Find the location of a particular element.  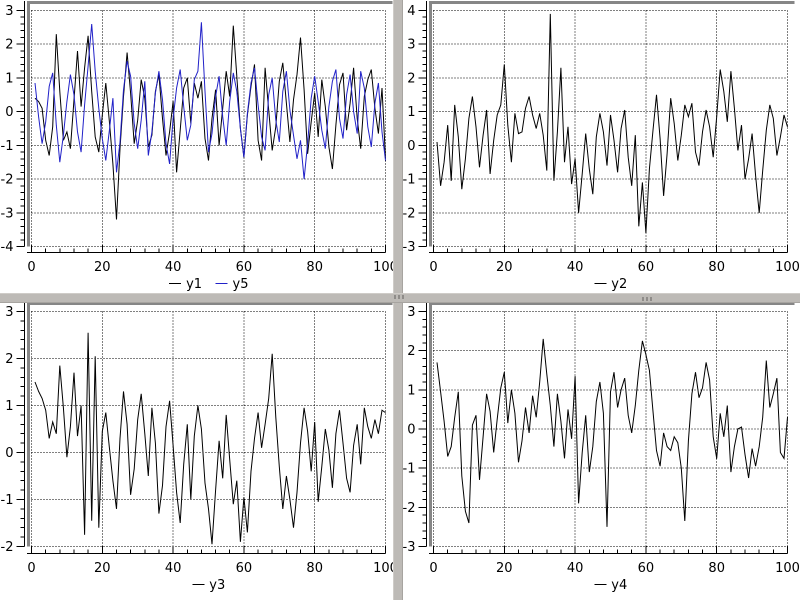

y-tick-labels: -4 -3 -2 -1 0 1 2 3 is located at coordinates (7, 129).